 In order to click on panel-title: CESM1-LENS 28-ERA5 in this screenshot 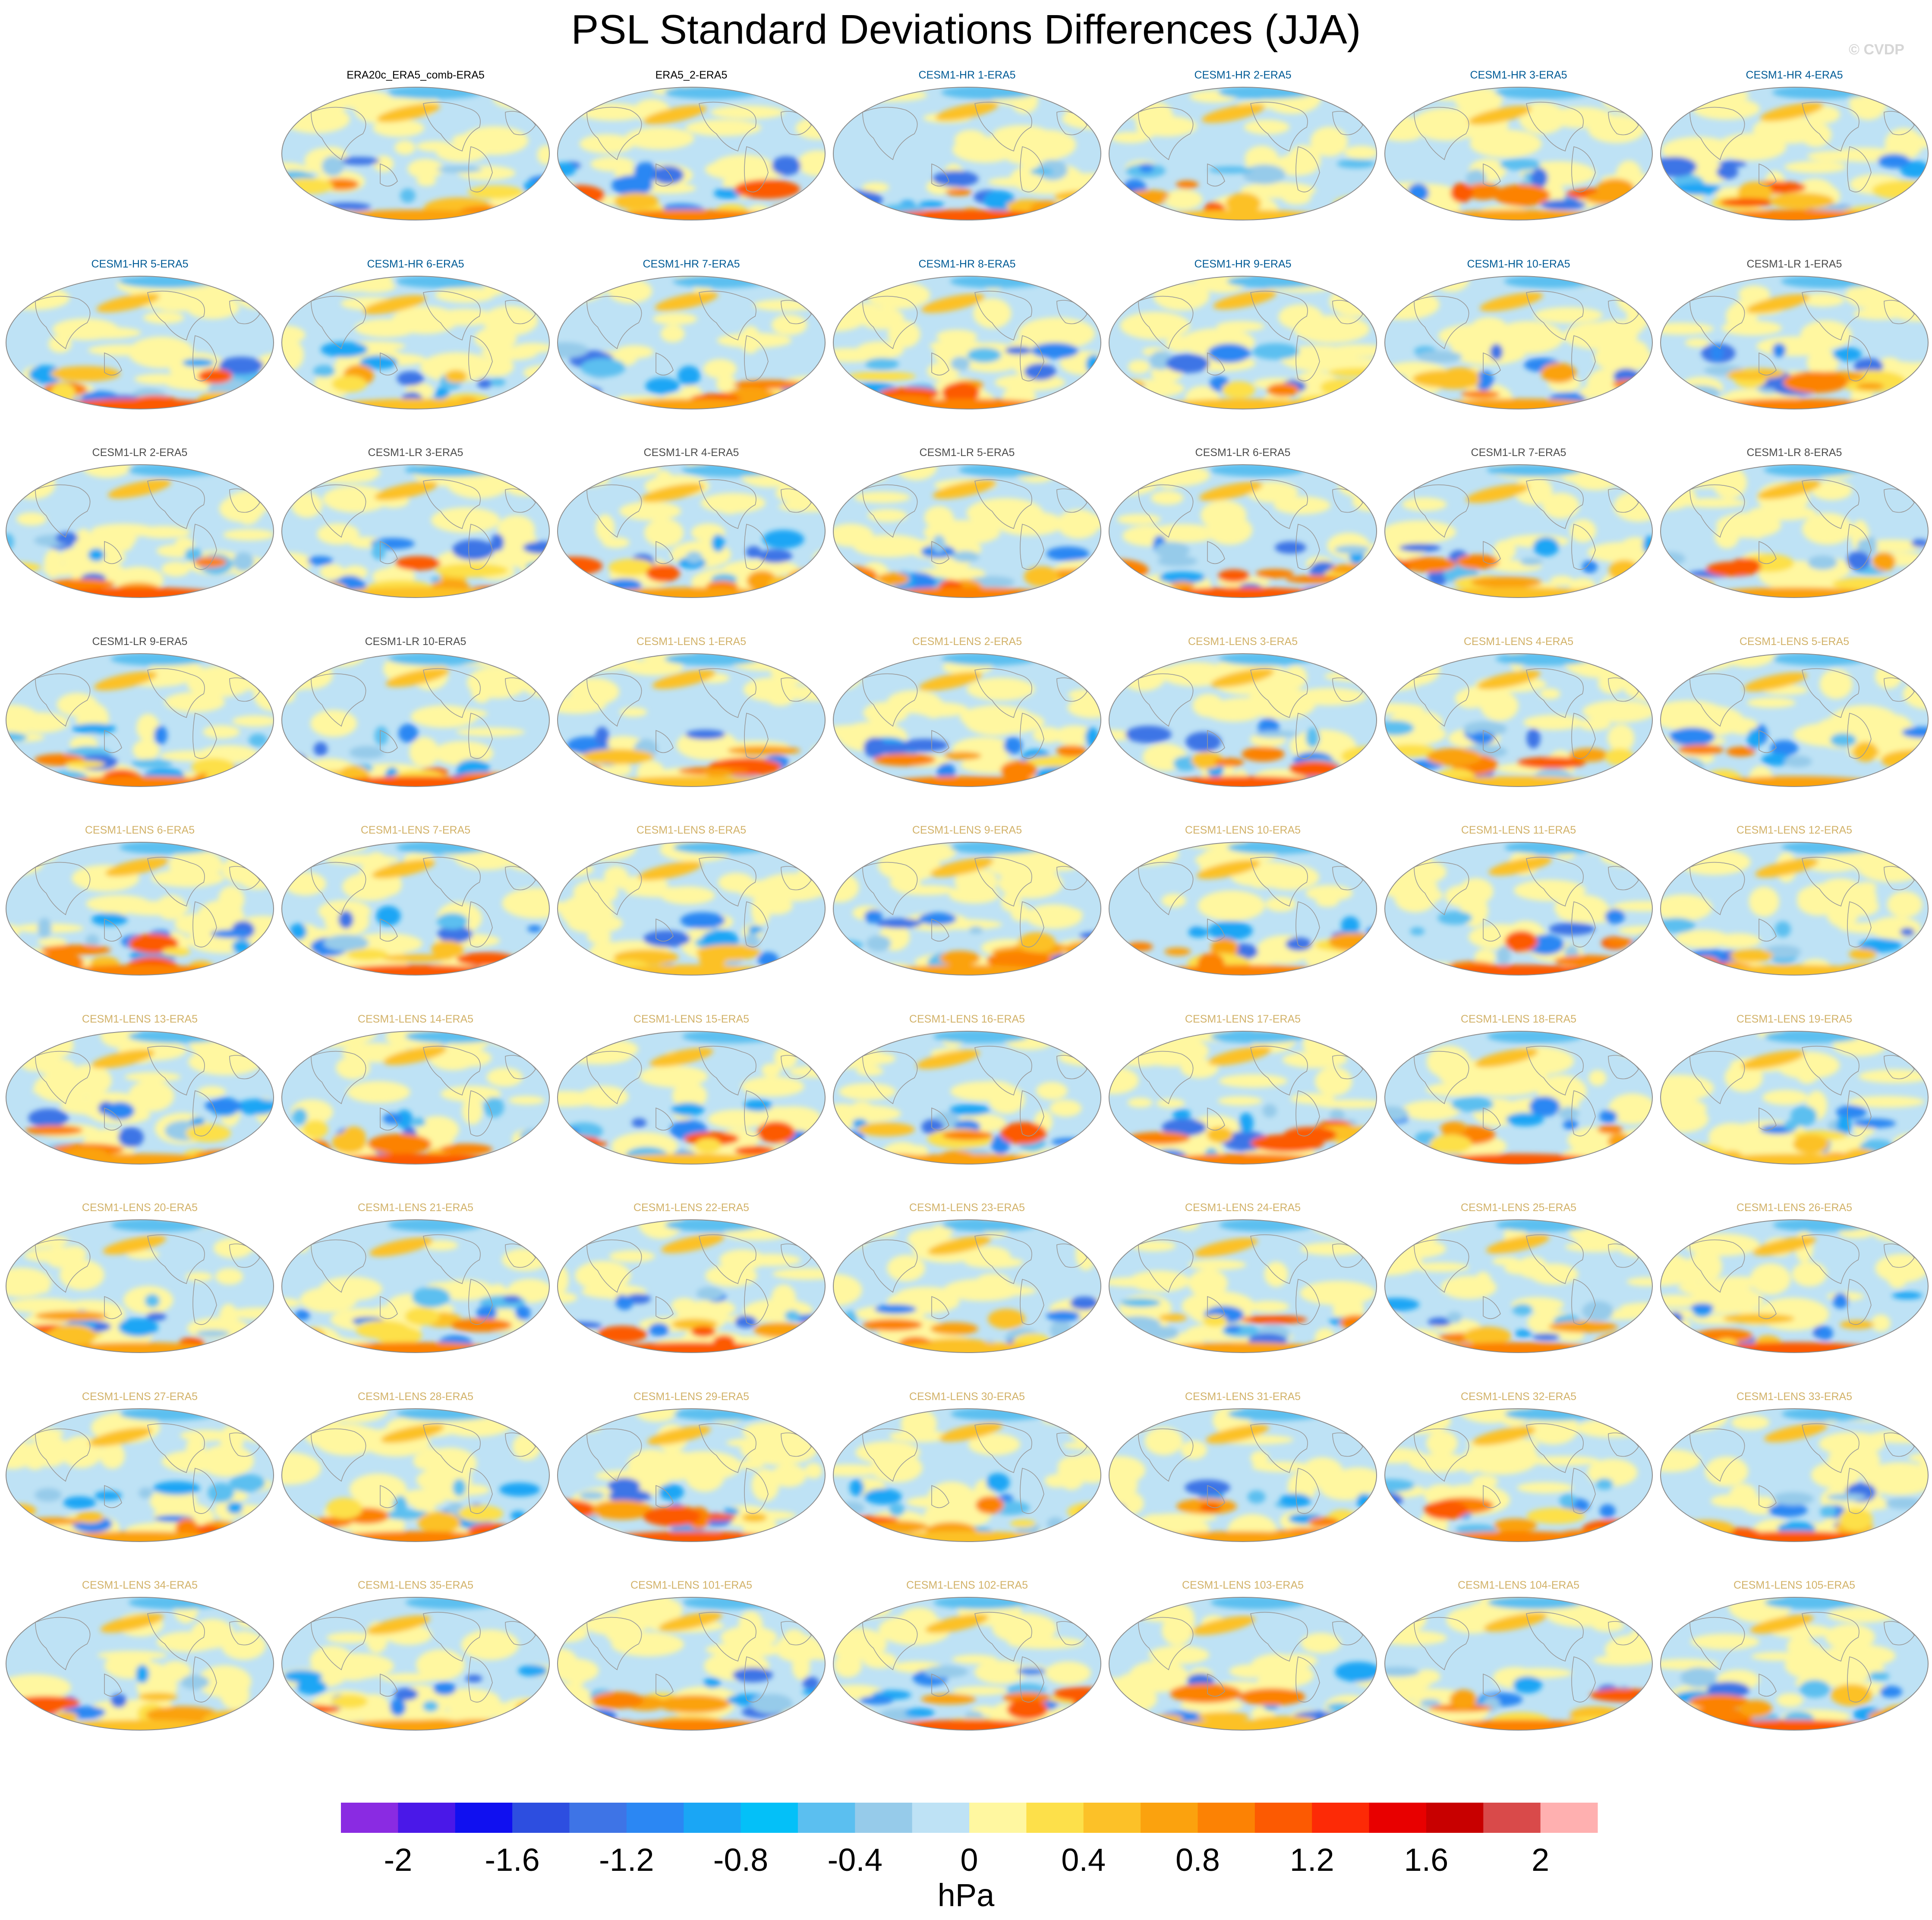, I will do `click(415, 1396)`.